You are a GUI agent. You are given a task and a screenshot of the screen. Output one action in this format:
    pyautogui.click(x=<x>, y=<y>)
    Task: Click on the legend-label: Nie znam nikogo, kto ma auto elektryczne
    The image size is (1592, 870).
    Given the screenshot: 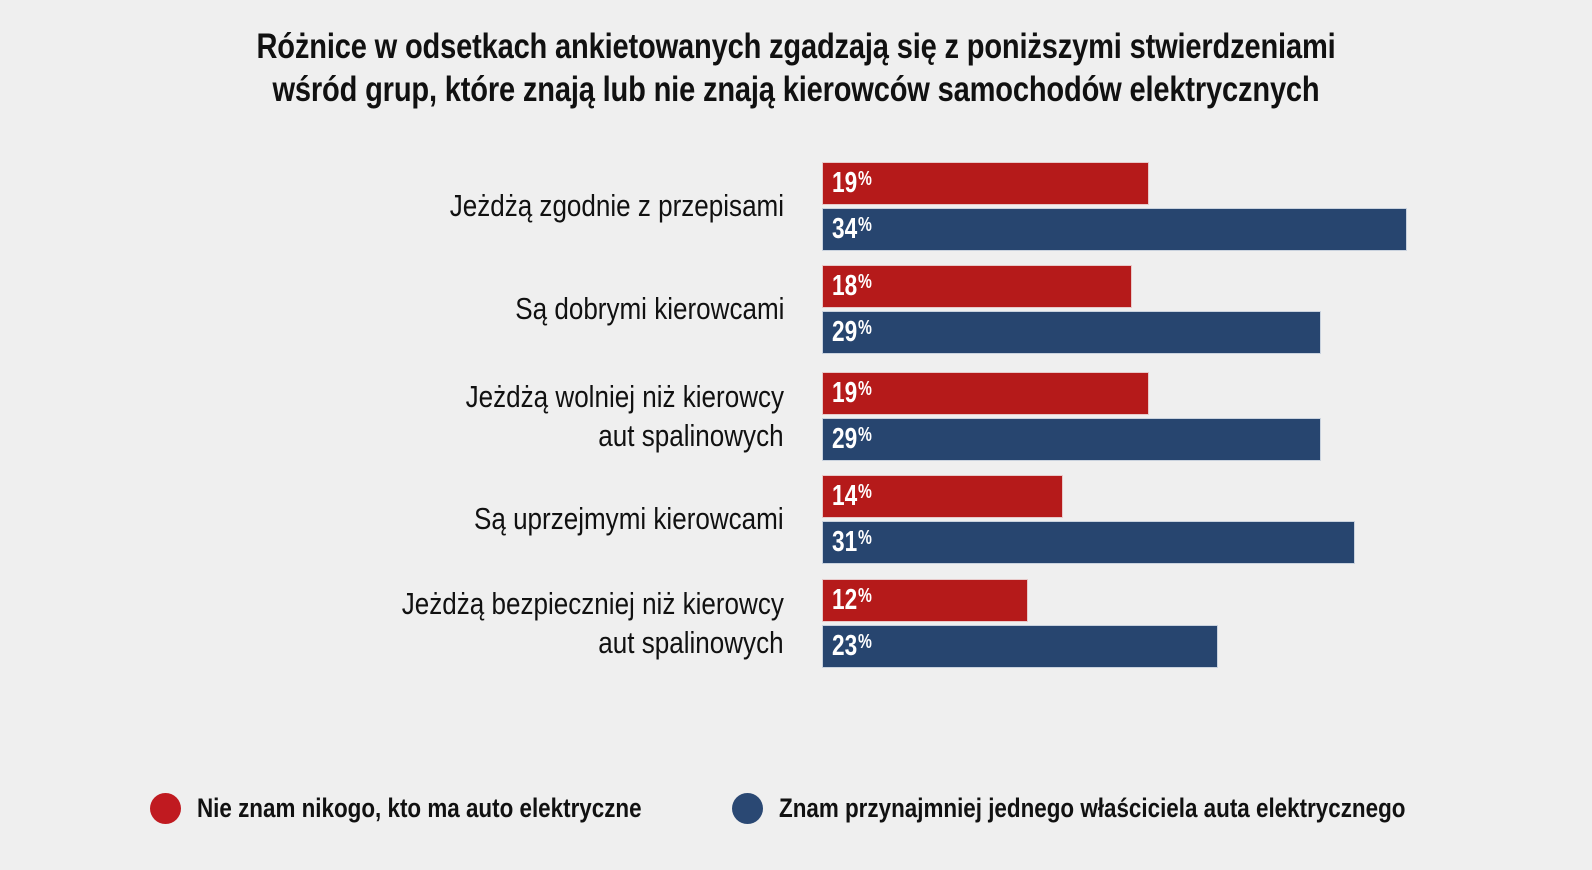 What is the action you would take?
    pyautogui.click(x=419, y=807)
    